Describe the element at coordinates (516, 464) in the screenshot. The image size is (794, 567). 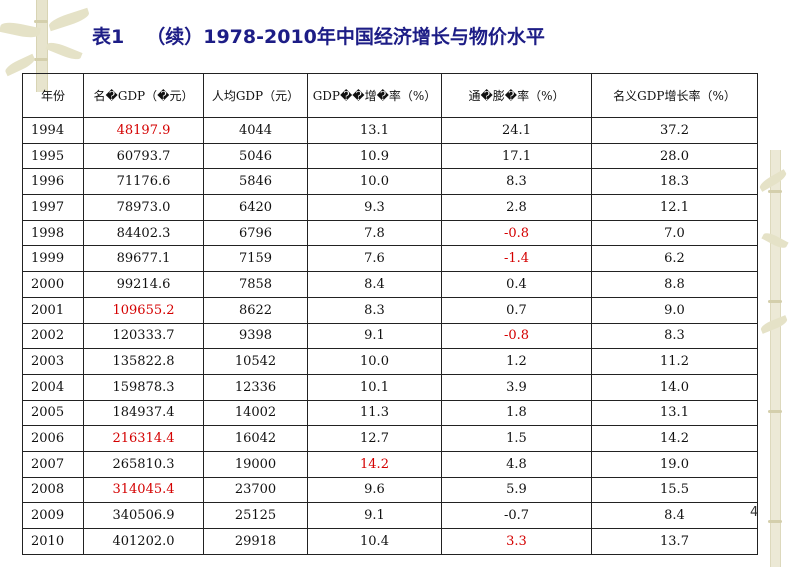
I see `cell-inflation: 4.8` at that location.